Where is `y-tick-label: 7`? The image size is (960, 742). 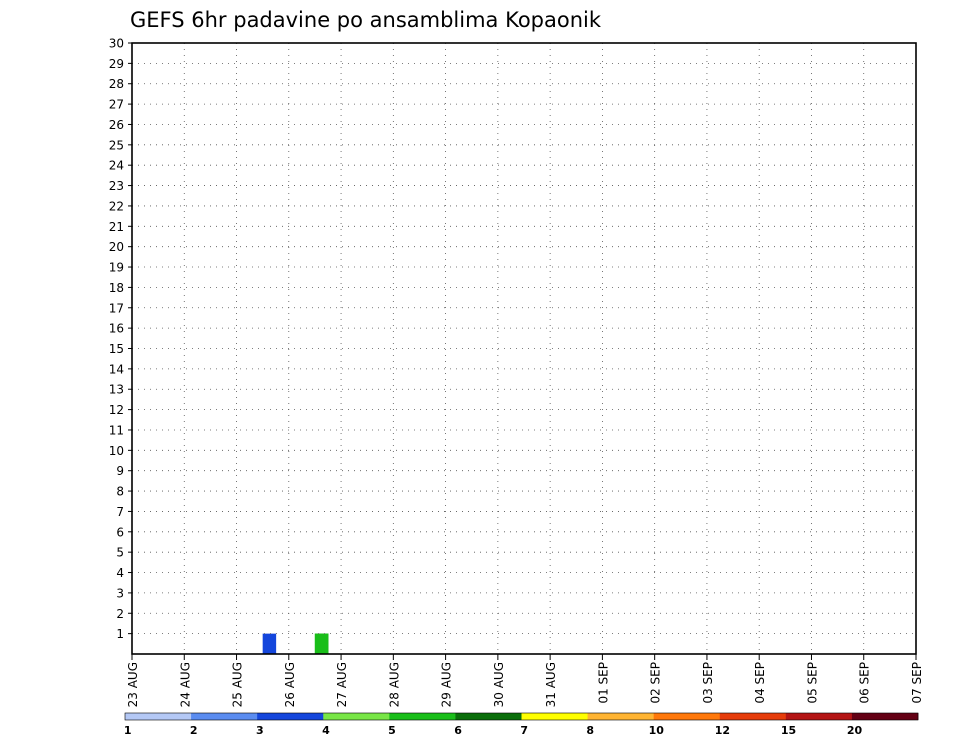 y-tick-label: 7 is located at coordinates (120, 512).